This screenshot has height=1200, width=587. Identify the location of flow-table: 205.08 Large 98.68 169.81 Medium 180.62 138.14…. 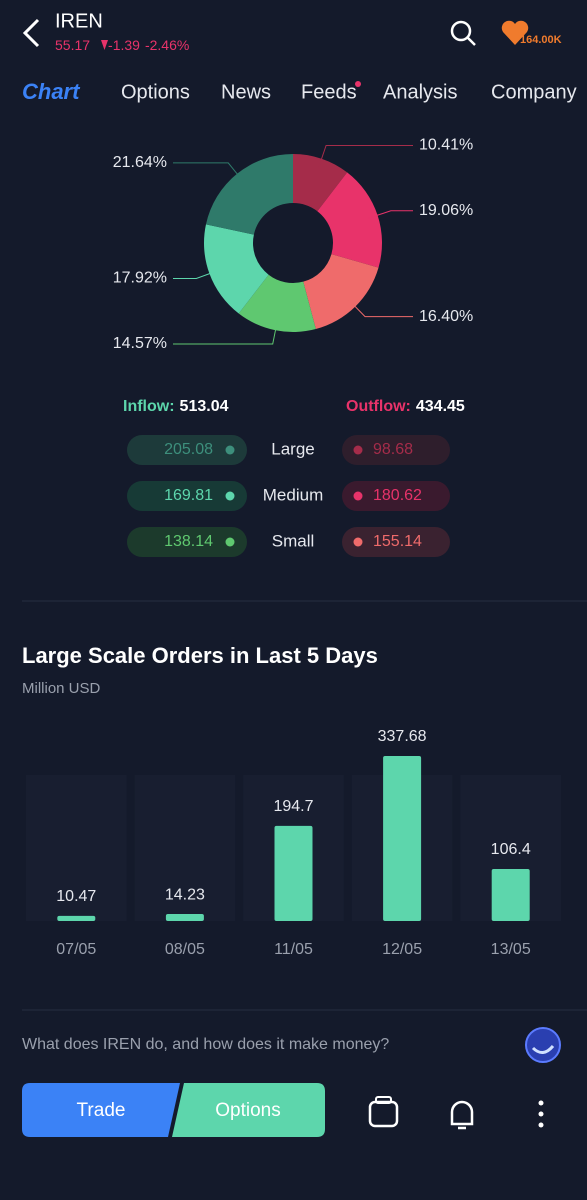
(288, 496).